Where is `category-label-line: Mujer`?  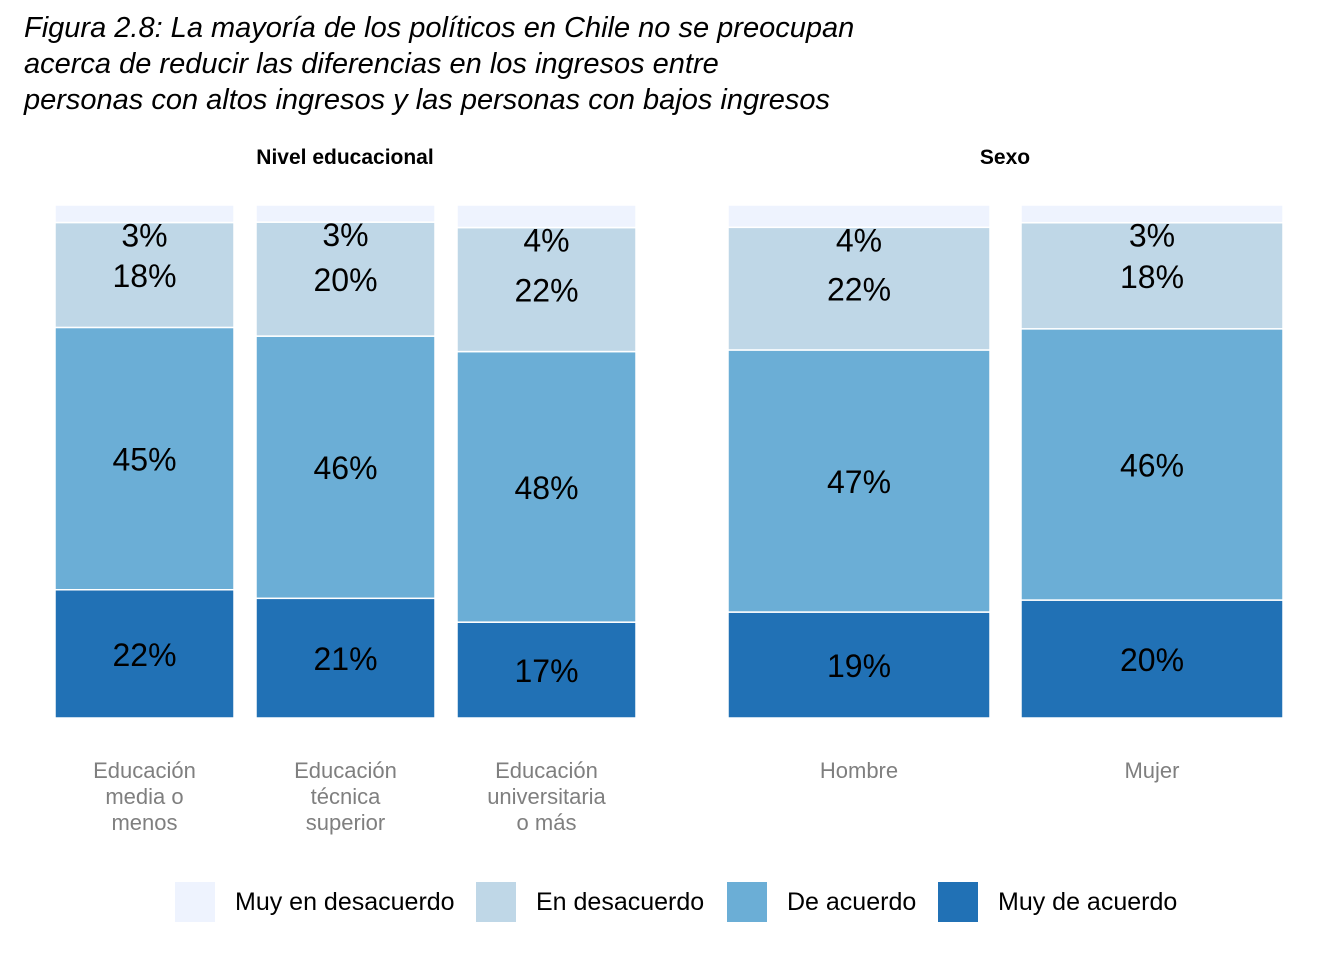
category-label-line: Mujer is located at coordinates (1151, 770).